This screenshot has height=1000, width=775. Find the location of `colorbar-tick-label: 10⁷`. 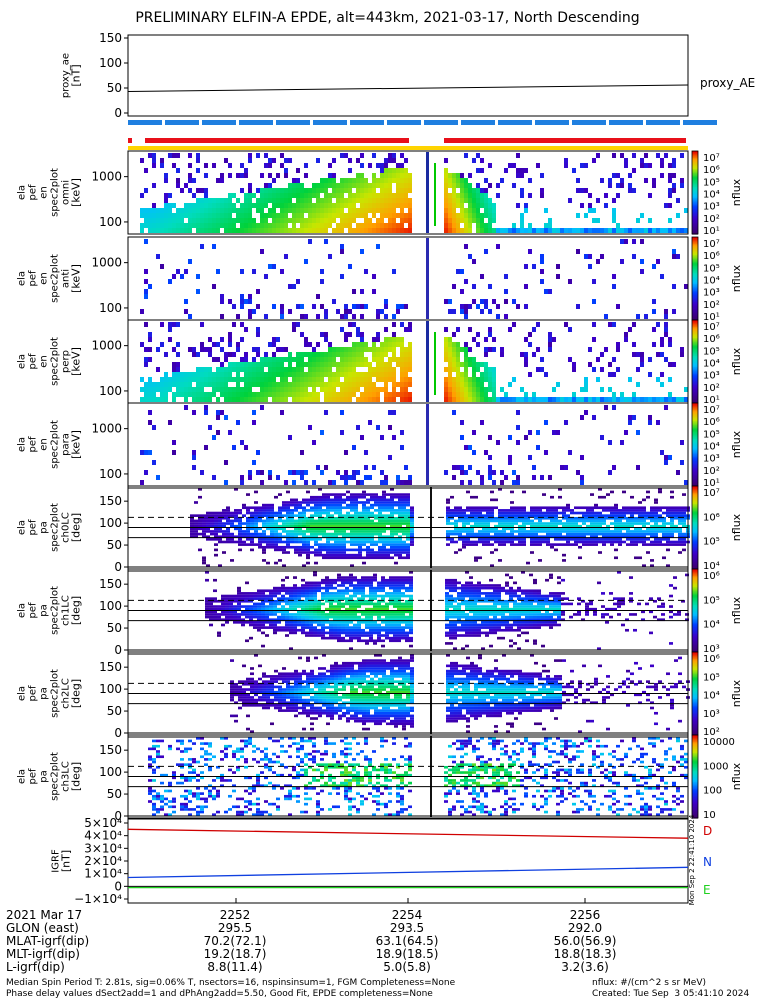

colorbar-tick-label: 10⁷ is located at coordinates (711, 158).